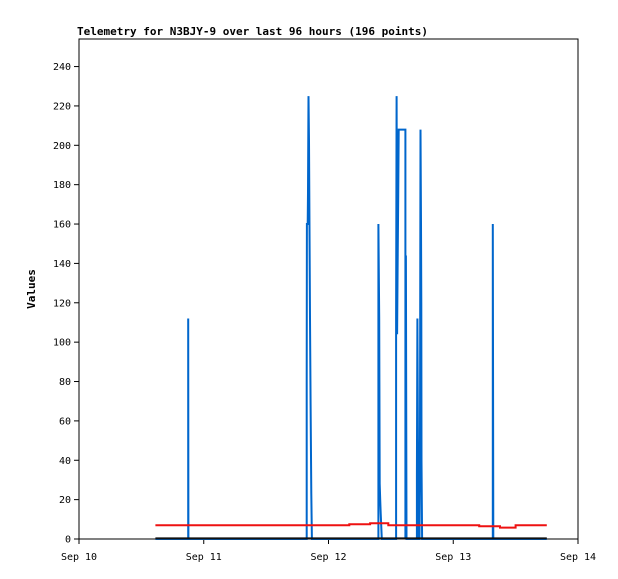 The width and height of the screenshot is (618, 579). What do you see at coordinates (62, 146) in the screenshot?
I see `y-tick-label: 200` at bounding box center [62, 146].